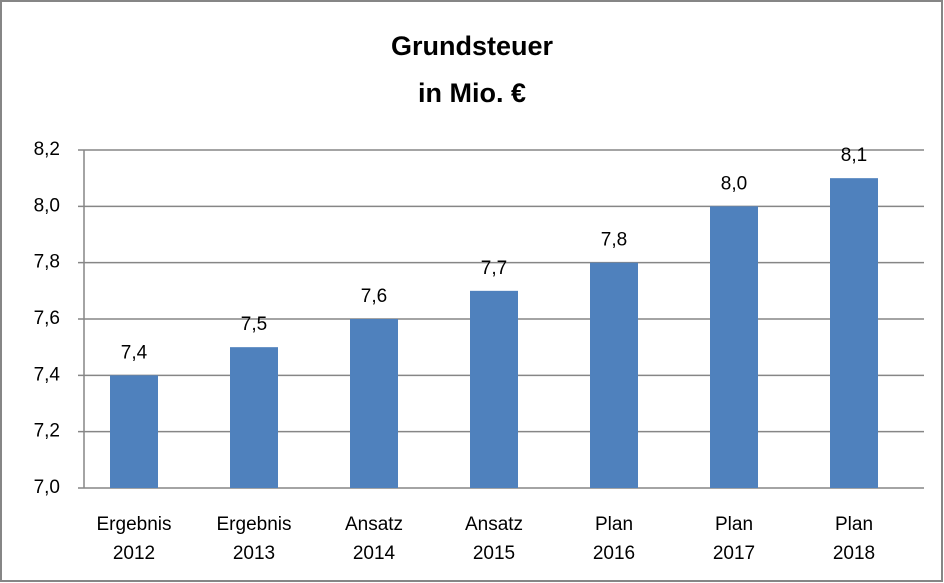 The width and height of the screenshot is (944, 583). Describe the element at coordinates (494, 553) in the screenshot. I see `x-tick-label: 2015` at that location.